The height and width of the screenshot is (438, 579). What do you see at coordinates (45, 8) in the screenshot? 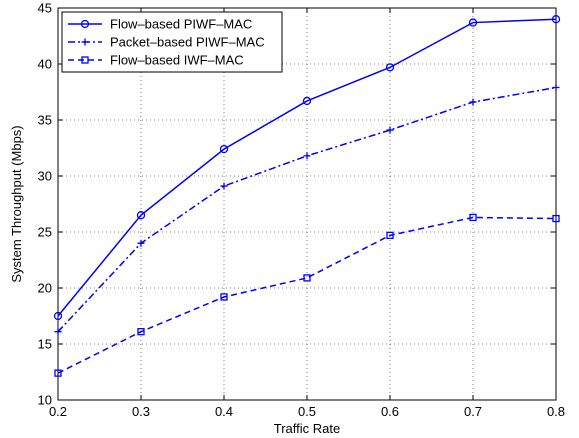
I see `y-tick-label: 45` at bounding box center [45, 8].